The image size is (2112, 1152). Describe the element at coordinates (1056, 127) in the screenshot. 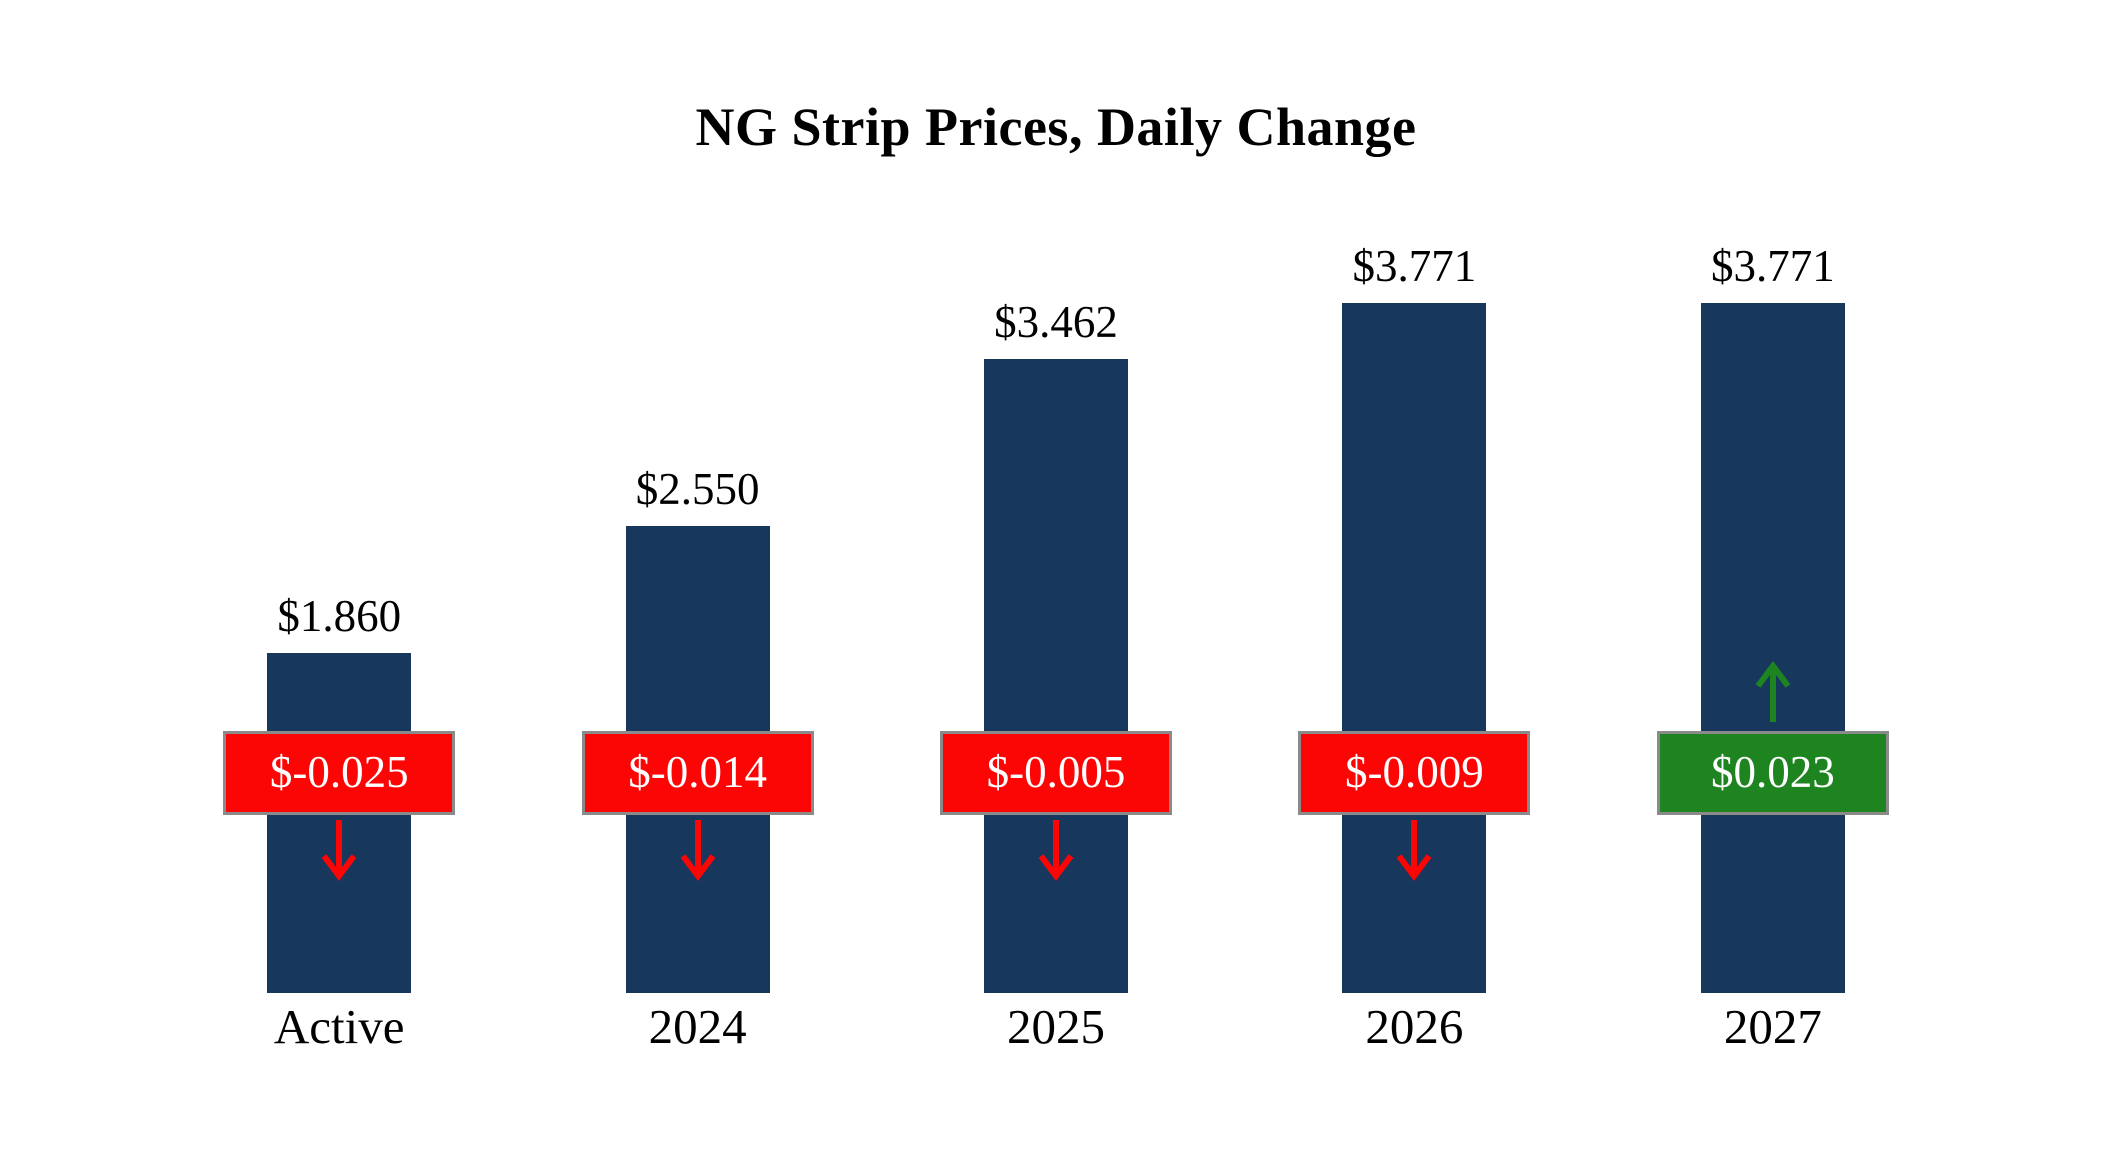

I see `chart-title: NG Strip Prices, Daily Change` at that location.